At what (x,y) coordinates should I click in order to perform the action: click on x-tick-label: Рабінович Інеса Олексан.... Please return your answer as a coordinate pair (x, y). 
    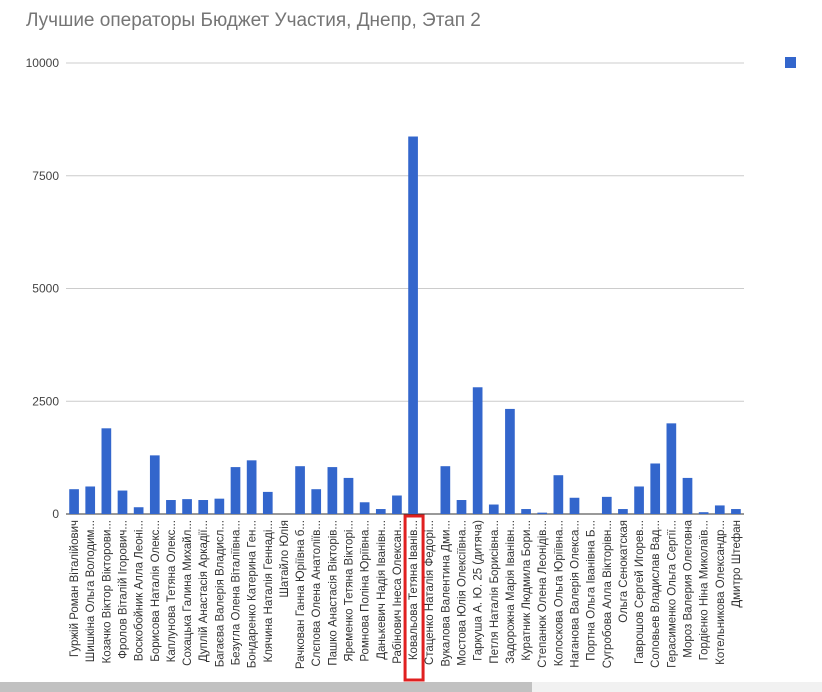
    Looking at the image, I should click on (398, 592).